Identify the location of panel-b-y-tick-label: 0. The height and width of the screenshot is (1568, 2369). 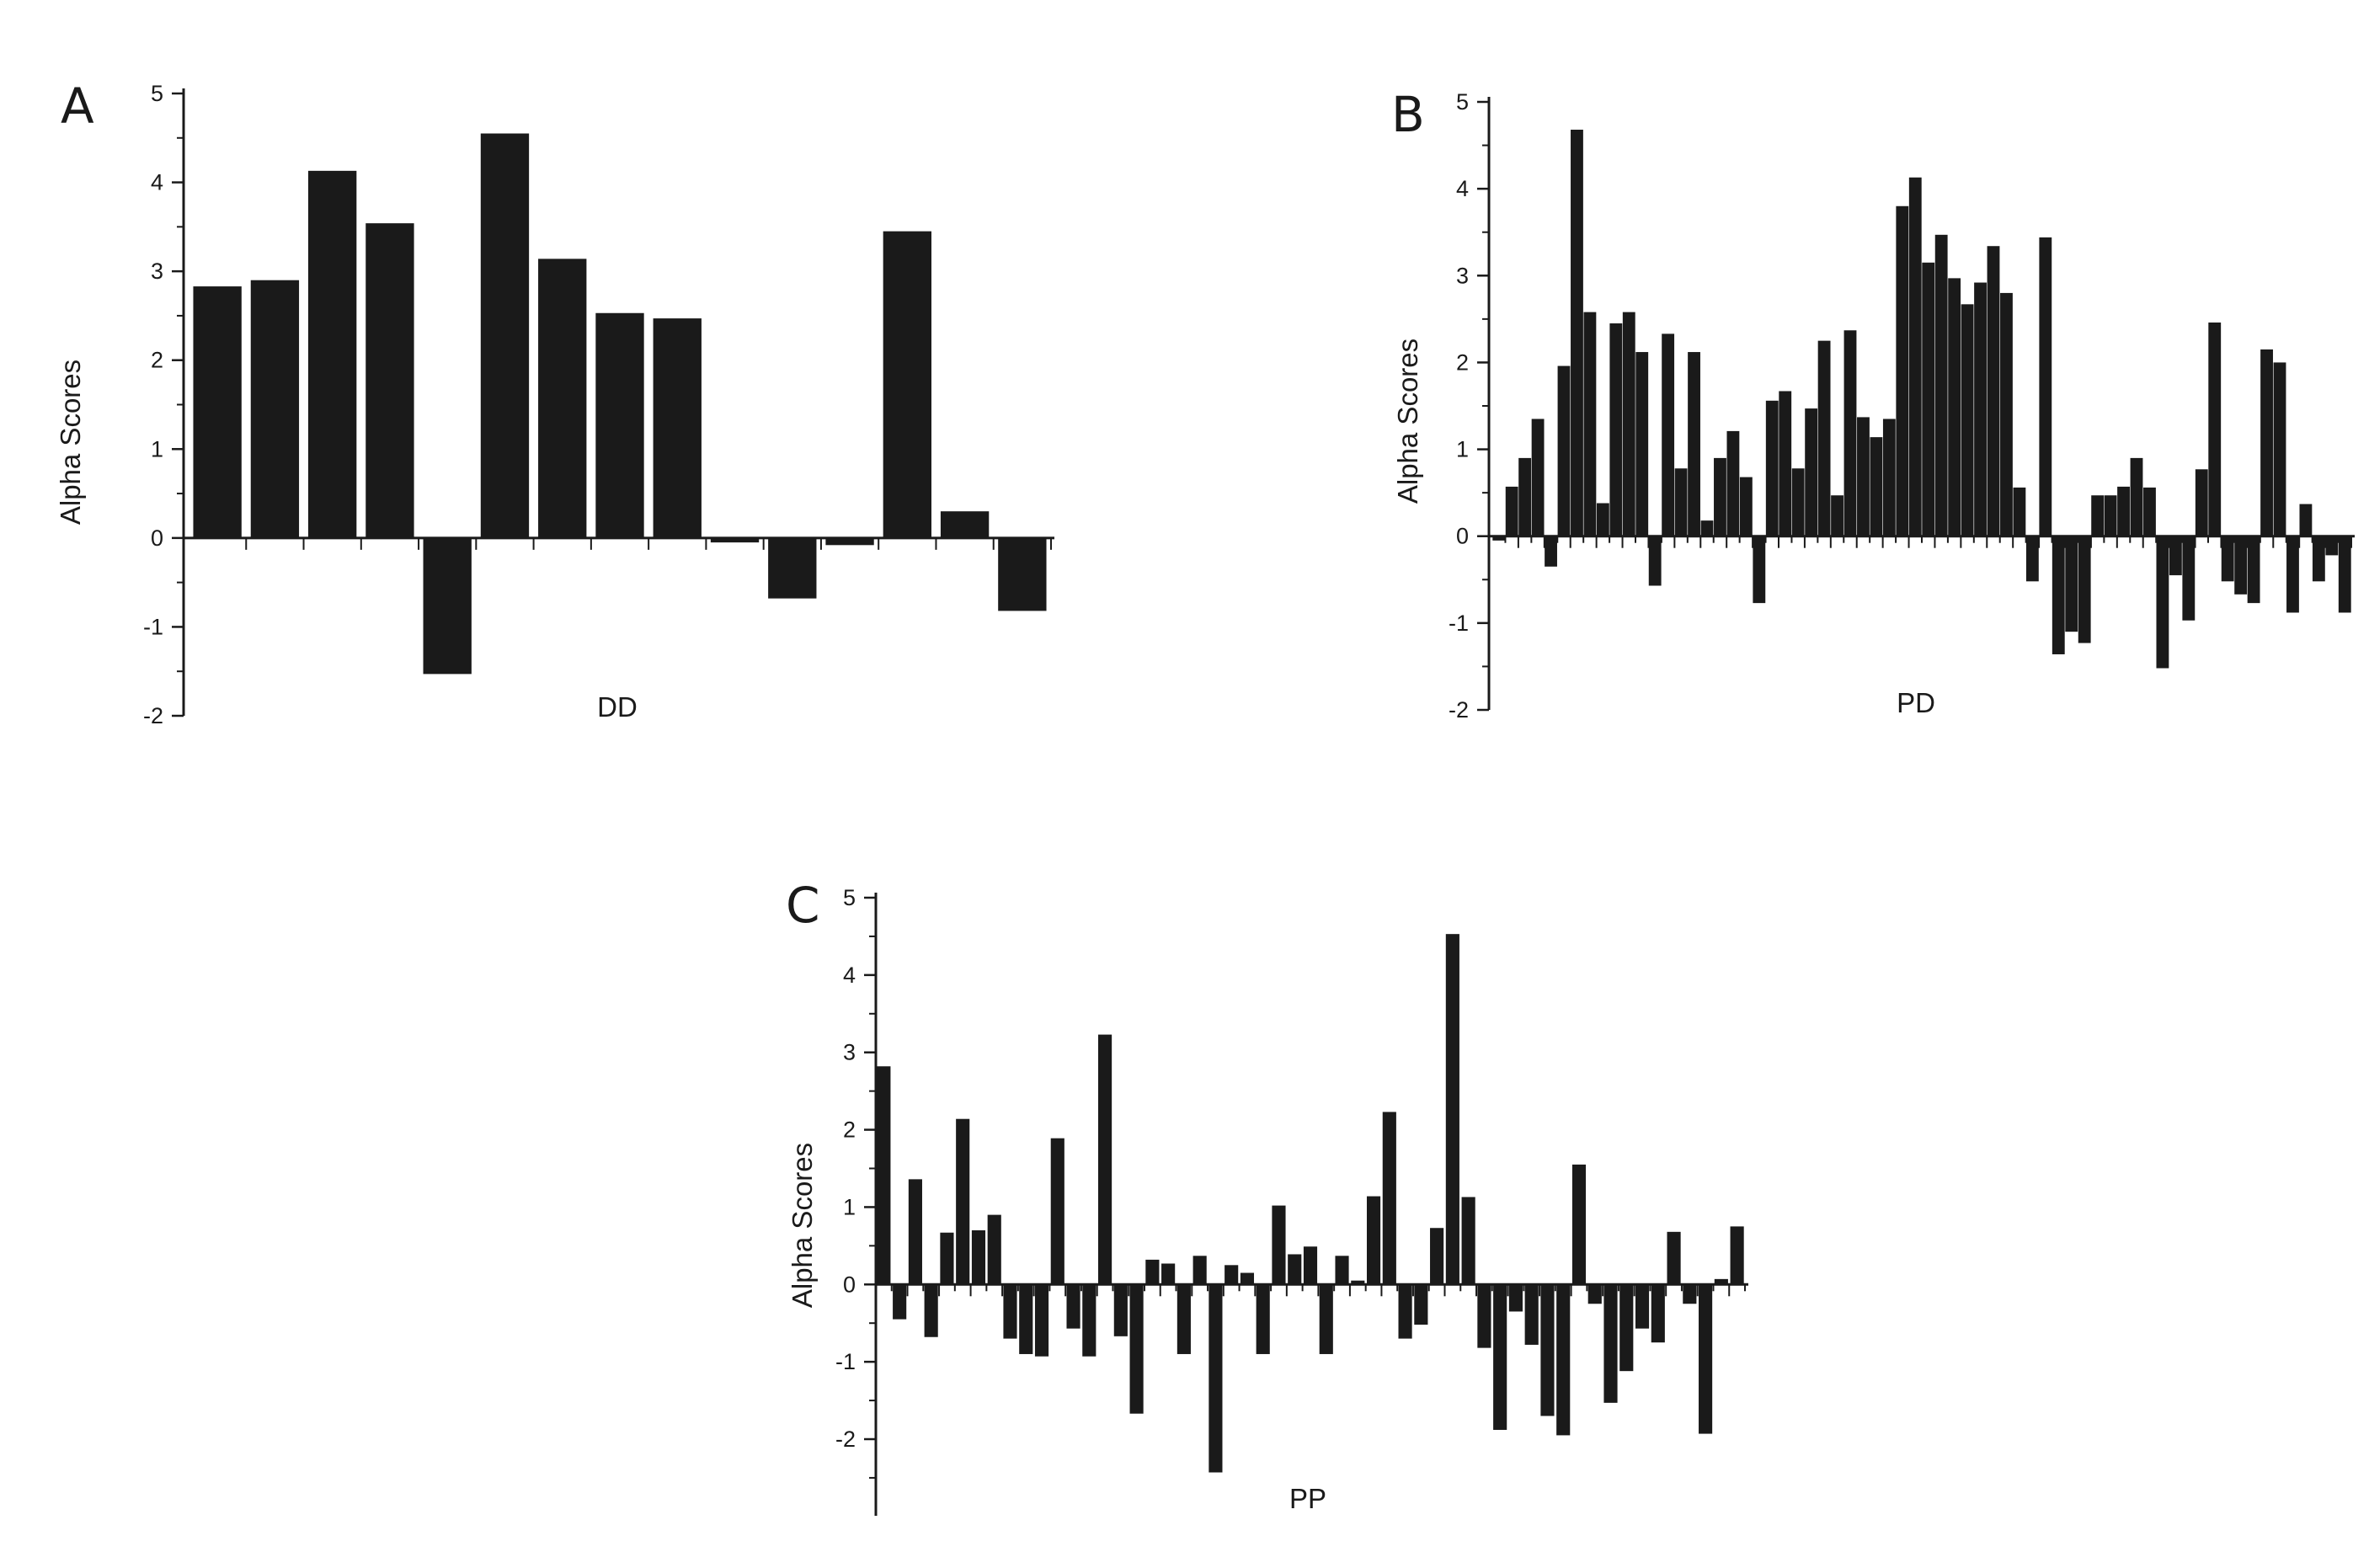
(1463, 536).